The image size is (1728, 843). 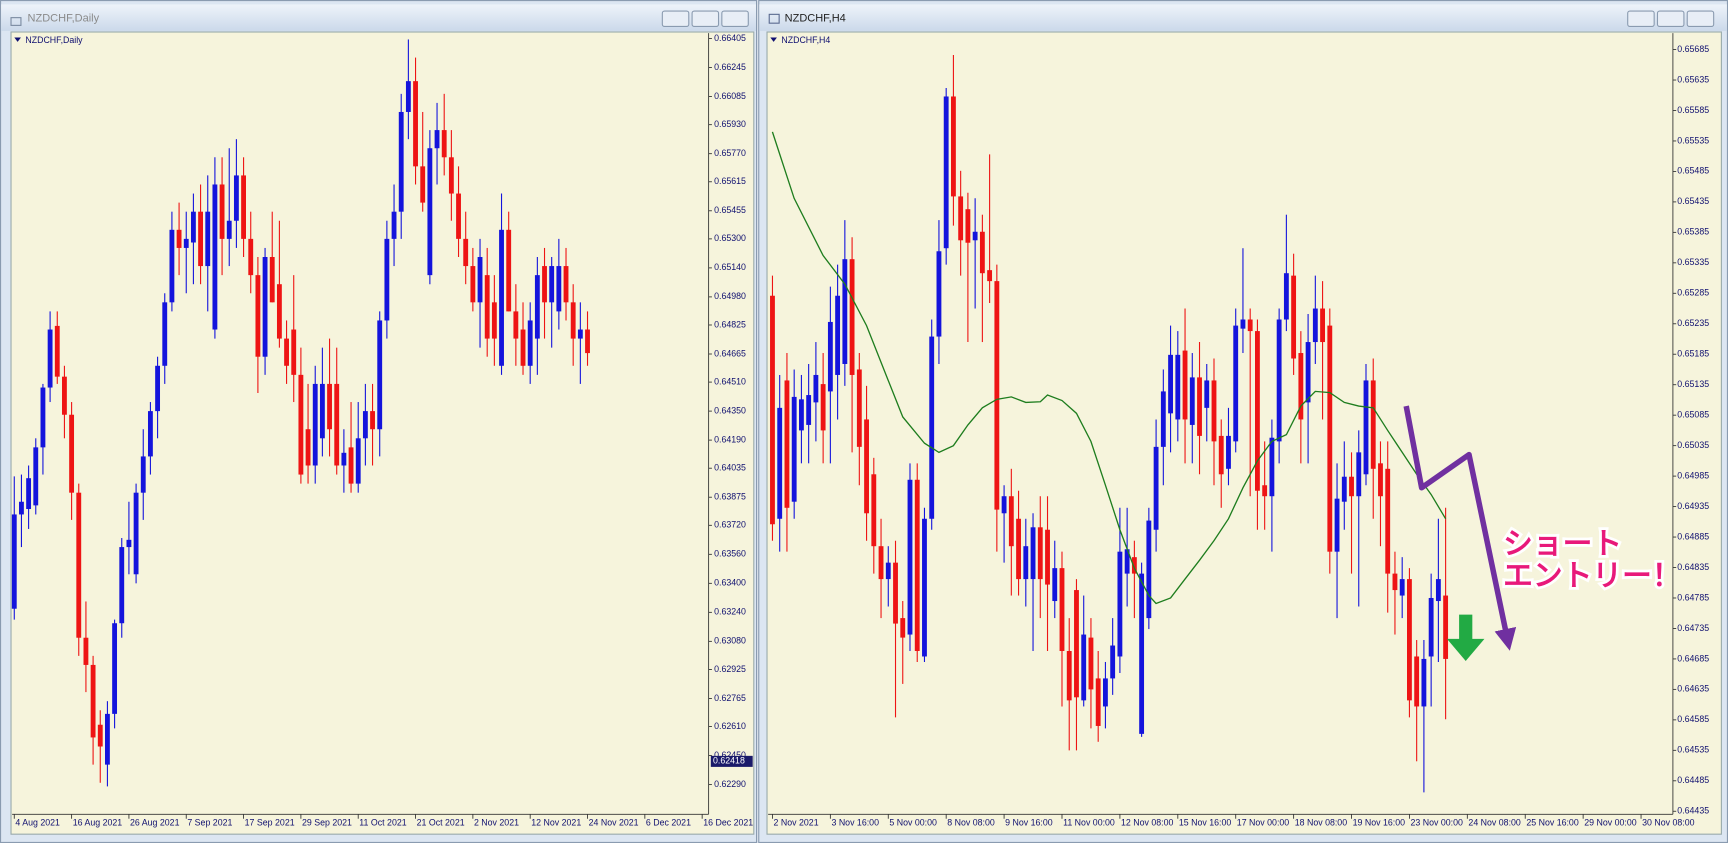 What do you see at coordinates (1693, 201) in the screenshot?
I see `y-tick-label: 0.65435` at bounding box center [1693, 201].